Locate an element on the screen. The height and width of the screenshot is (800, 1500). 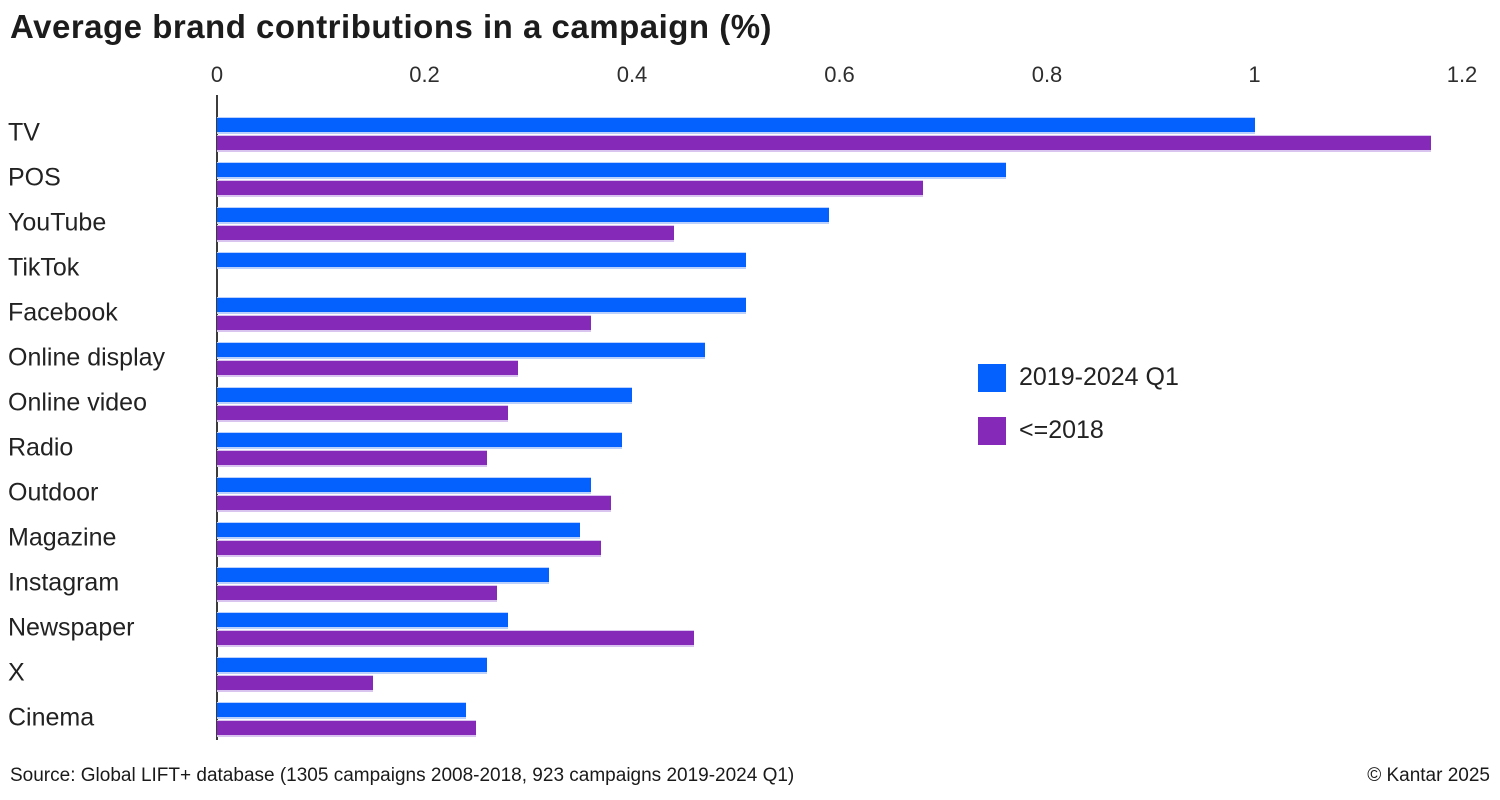
legend-item: <=2018 is located at coordinates (1078, 430).